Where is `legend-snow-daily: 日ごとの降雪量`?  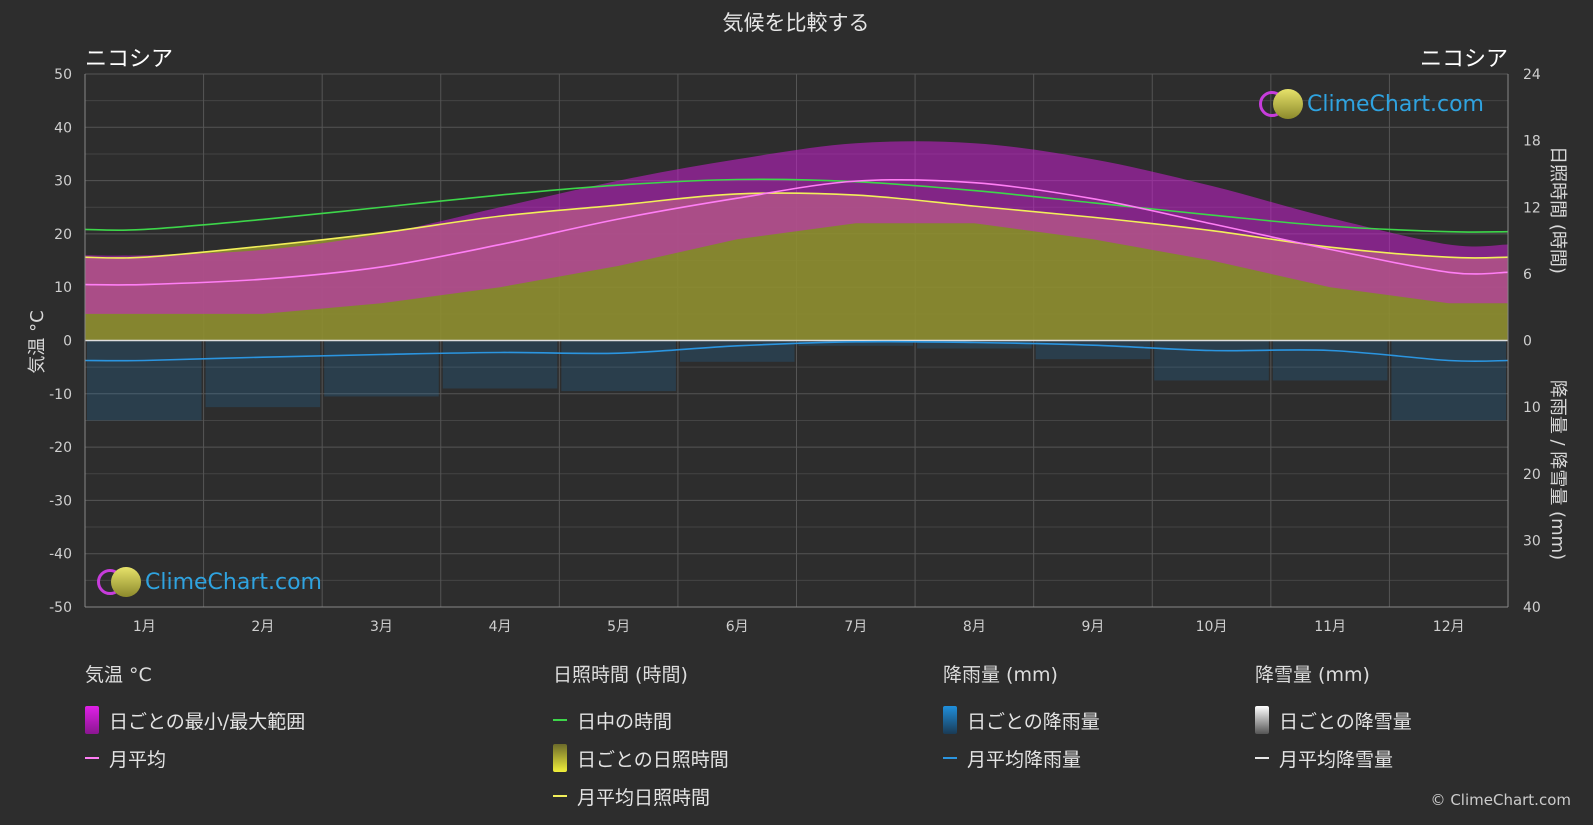 legend-snow-daily: 日ごとの降雪量 is located at coordinates (1333, 720).